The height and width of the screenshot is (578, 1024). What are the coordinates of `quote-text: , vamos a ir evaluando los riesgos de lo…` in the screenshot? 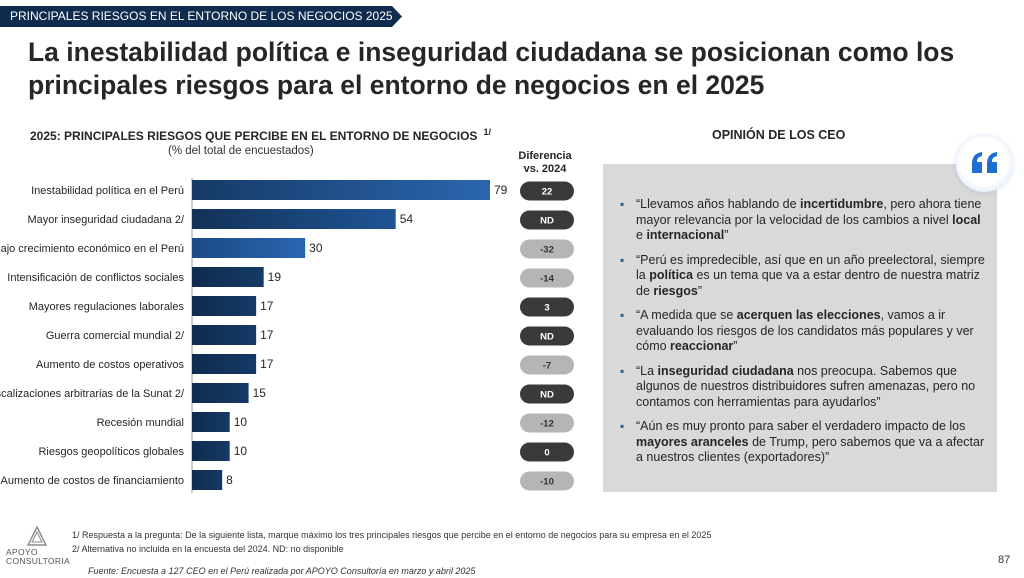 It's located at (805, 330).